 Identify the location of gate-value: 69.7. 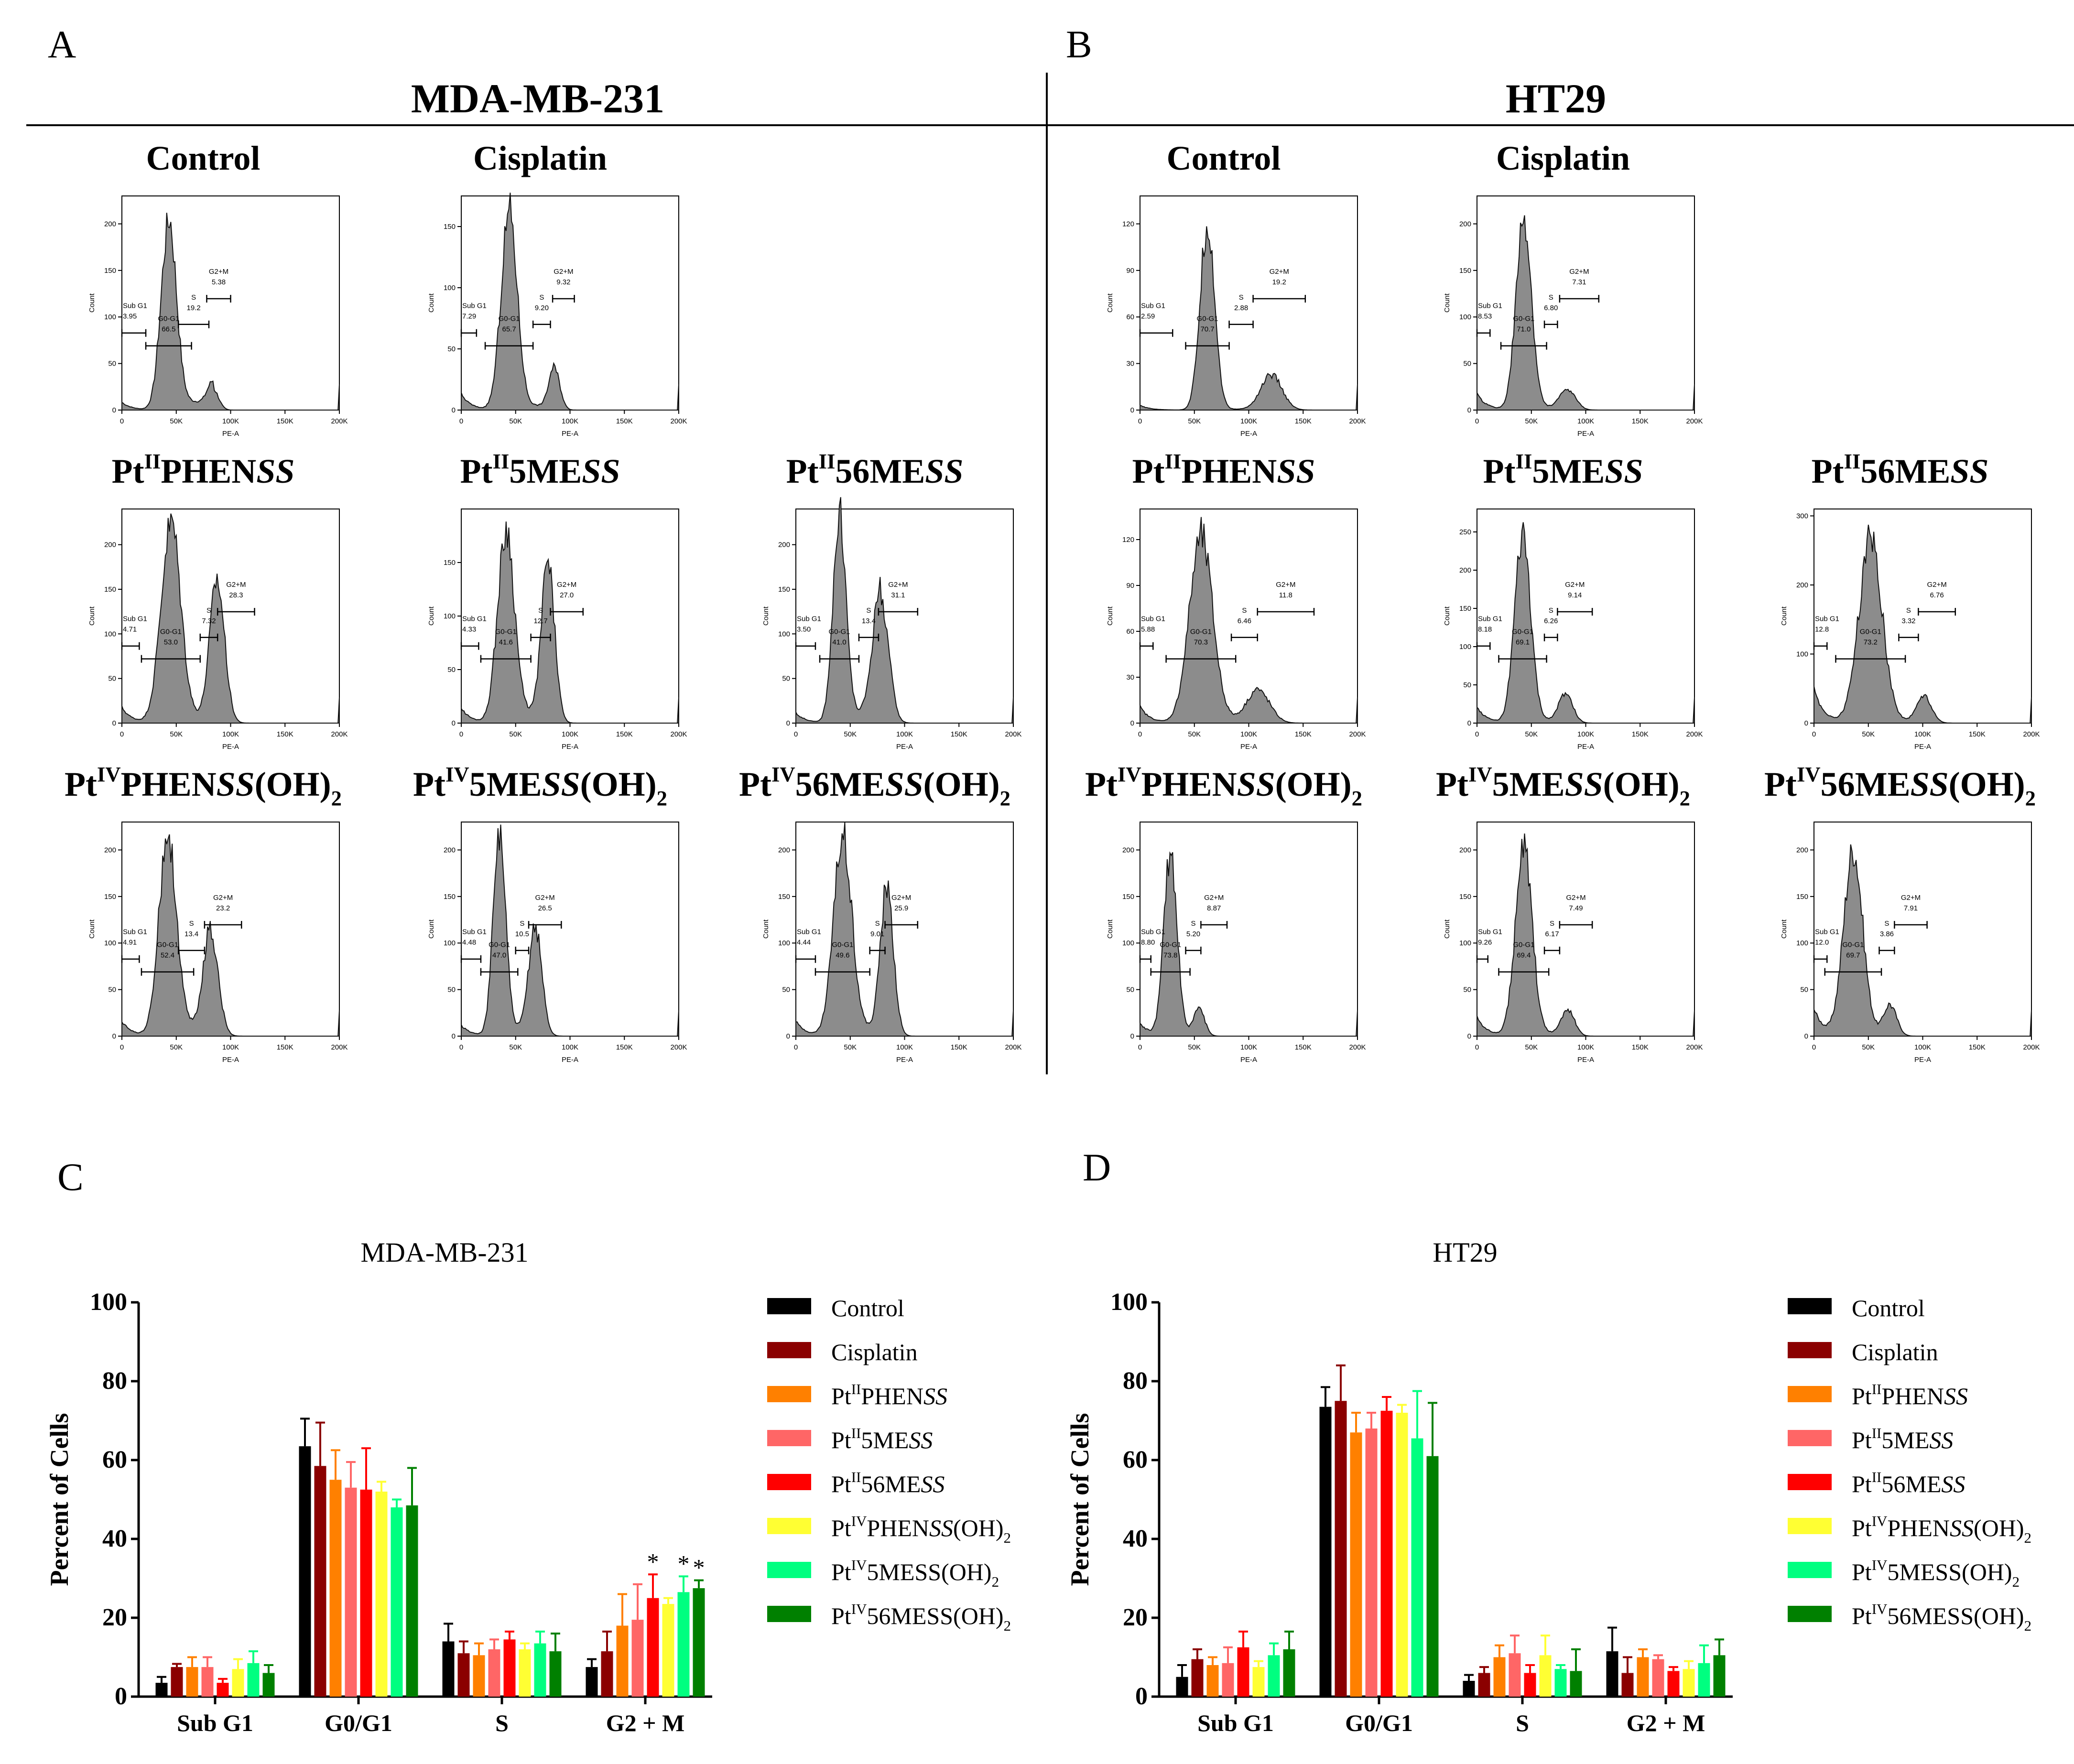
(1853, 956).